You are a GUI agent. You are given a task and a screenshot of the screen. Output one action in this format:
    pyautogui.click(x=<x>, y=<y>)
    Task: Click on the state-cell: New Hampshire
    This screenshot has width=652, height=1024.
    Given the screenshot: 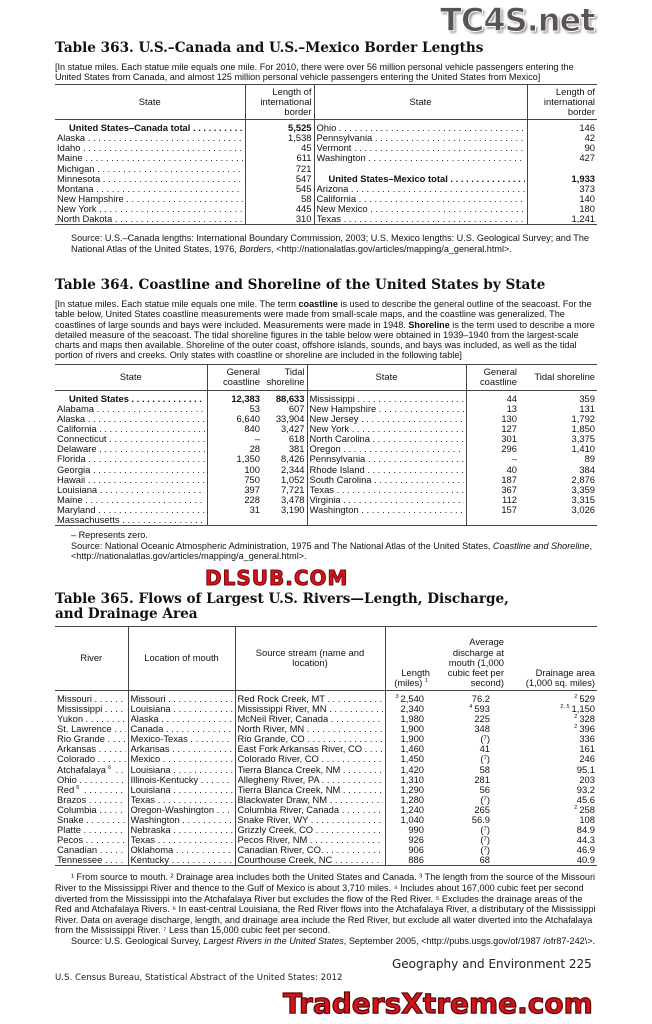 What is the action you would take?
    pyautogui.click(x=386, y=409)
    